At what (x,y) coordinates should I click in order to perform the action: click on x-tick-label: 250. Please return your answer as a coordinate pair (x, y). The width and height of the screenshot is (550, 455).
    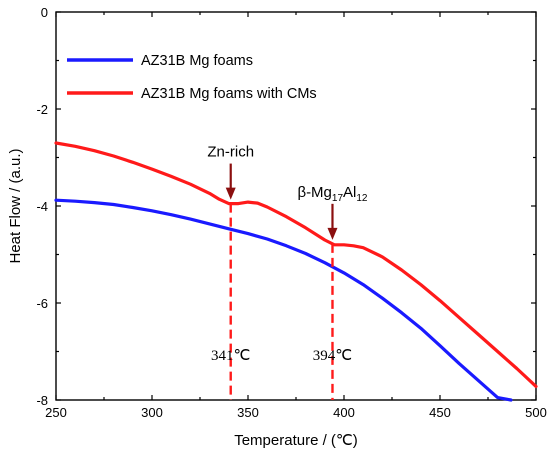
    Looking at the image, I should click on (56, 412).